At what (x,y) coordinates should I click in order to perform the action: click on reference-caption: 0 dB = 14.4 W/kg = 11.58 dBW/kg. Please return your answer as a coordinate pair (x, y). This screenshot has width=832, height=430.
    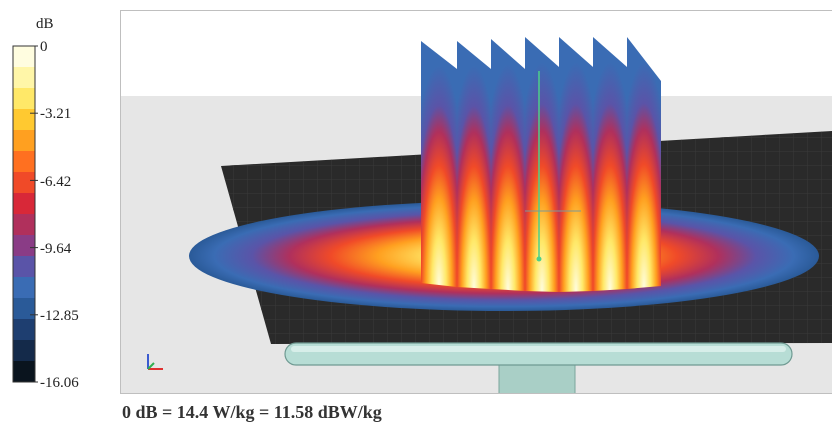
    Looking at the image, I should click on (252, 412).